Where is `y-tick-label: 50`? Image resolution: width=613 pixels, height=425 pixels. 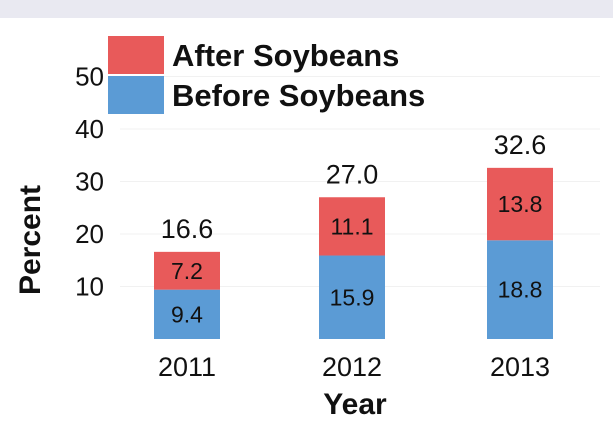 y-tick-label: 50 is located at coordinates (89, 77).